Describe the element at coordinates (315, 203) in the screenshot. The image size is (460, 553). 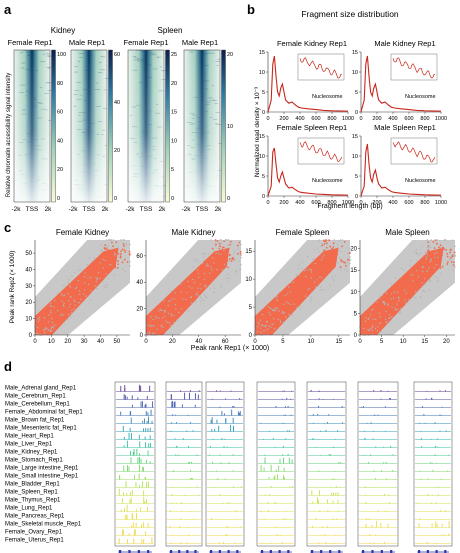
I see `x-tick-label: 600` at that location.